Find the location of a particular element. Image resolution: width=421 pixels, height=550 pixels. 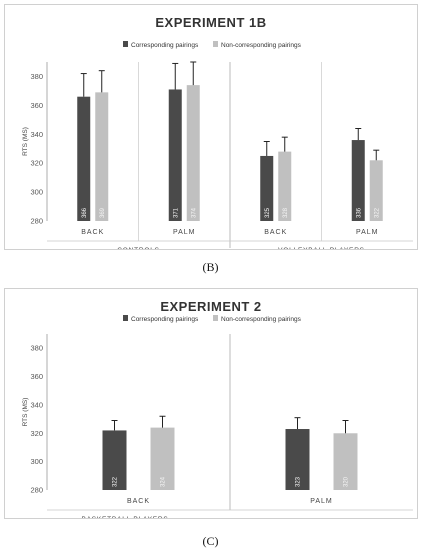

data-label: 320 is located at coordinates (347, 481).